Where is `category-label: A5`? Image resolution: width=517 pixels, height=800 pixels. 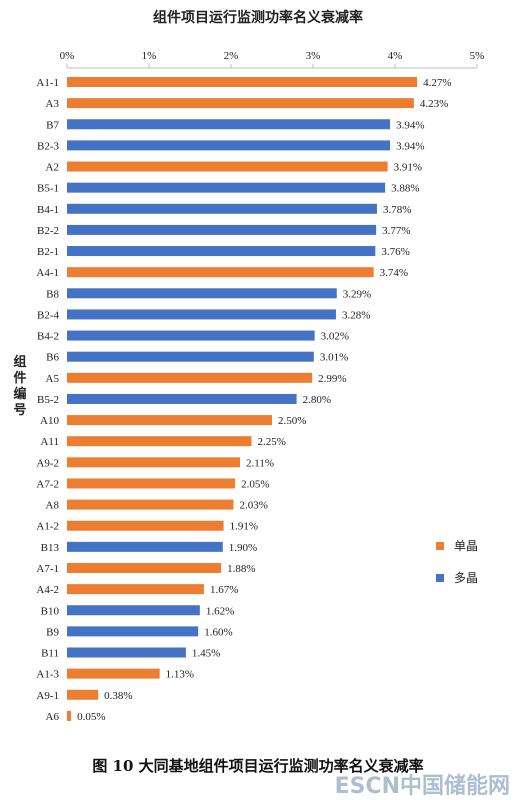
category-label: A5 is located at coordinates (53, 379).